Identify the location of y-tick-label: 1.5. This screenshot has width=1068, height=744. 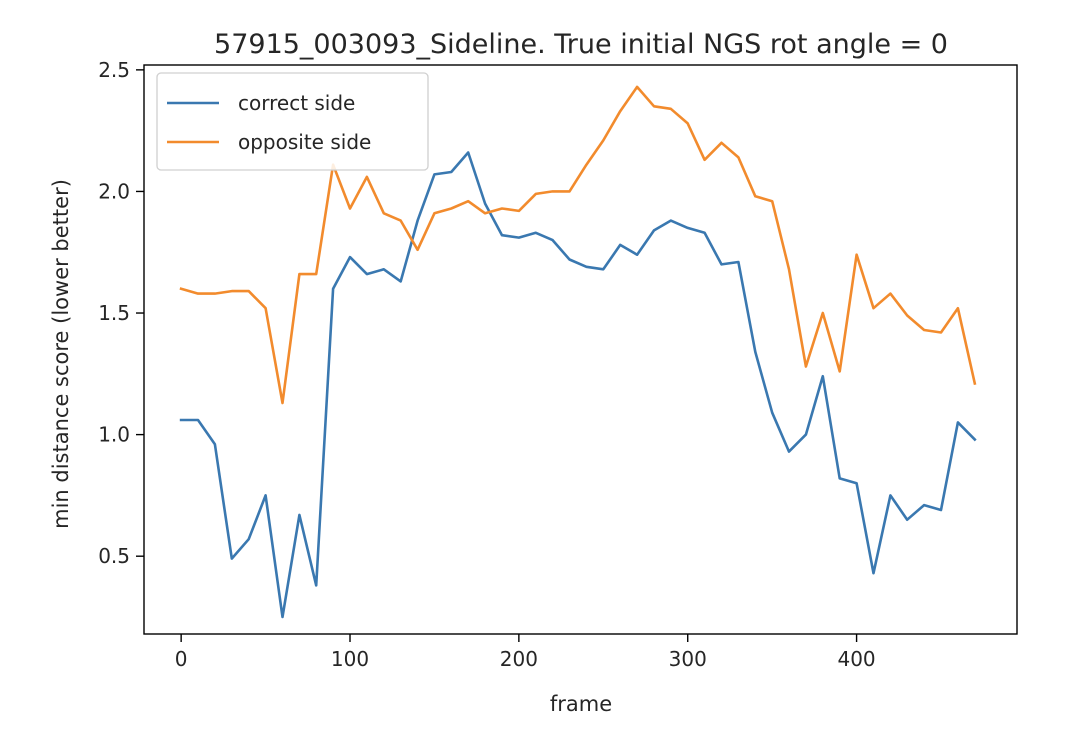
(114, 313).